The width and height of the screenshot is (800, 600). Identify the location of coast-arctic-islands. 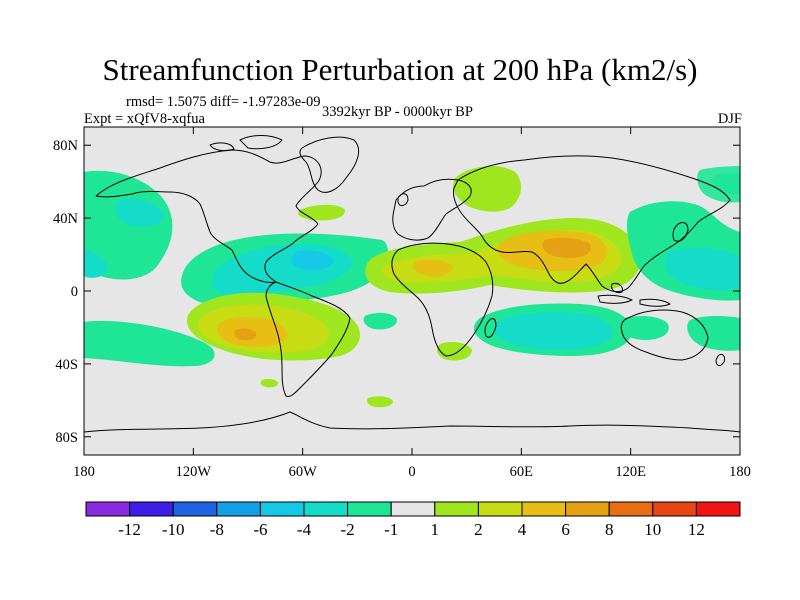
(246, 143).